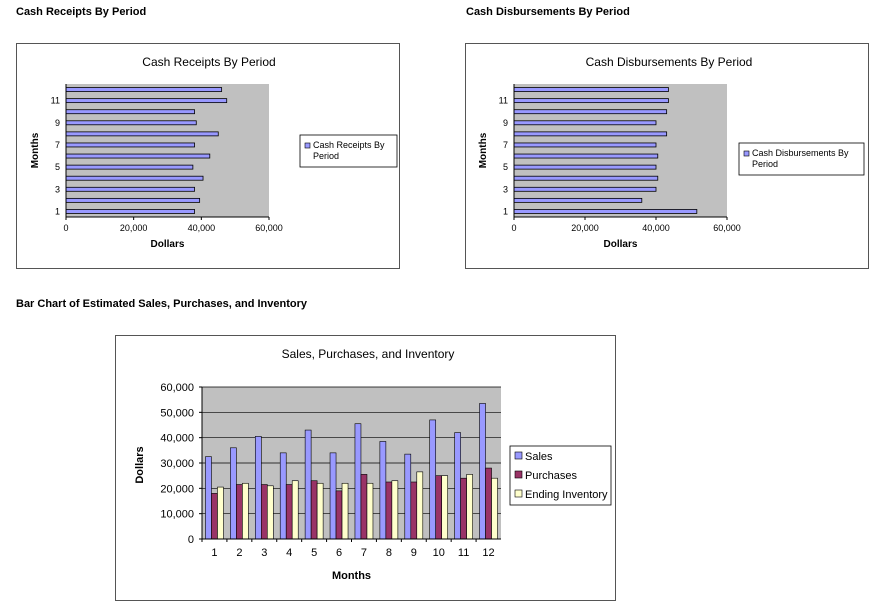 The height and width of the screenshot is (614, 884). I want to click on y-axis-title: Dollars, so click(140, 464).